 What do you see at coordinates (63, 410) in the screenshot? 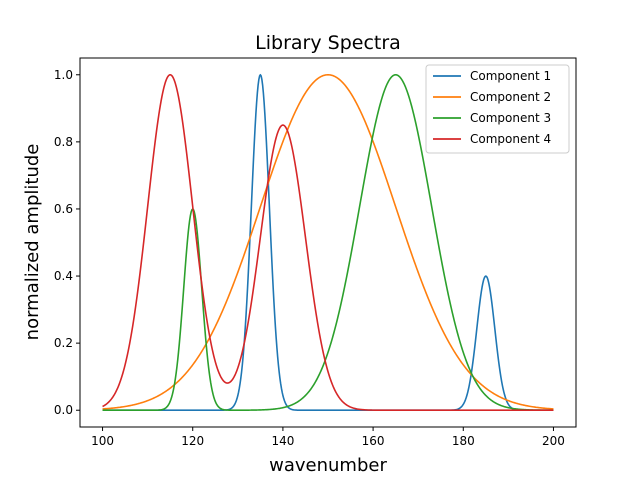
I see `y-tick-label: 0.0` at bounding box center [63, 410].